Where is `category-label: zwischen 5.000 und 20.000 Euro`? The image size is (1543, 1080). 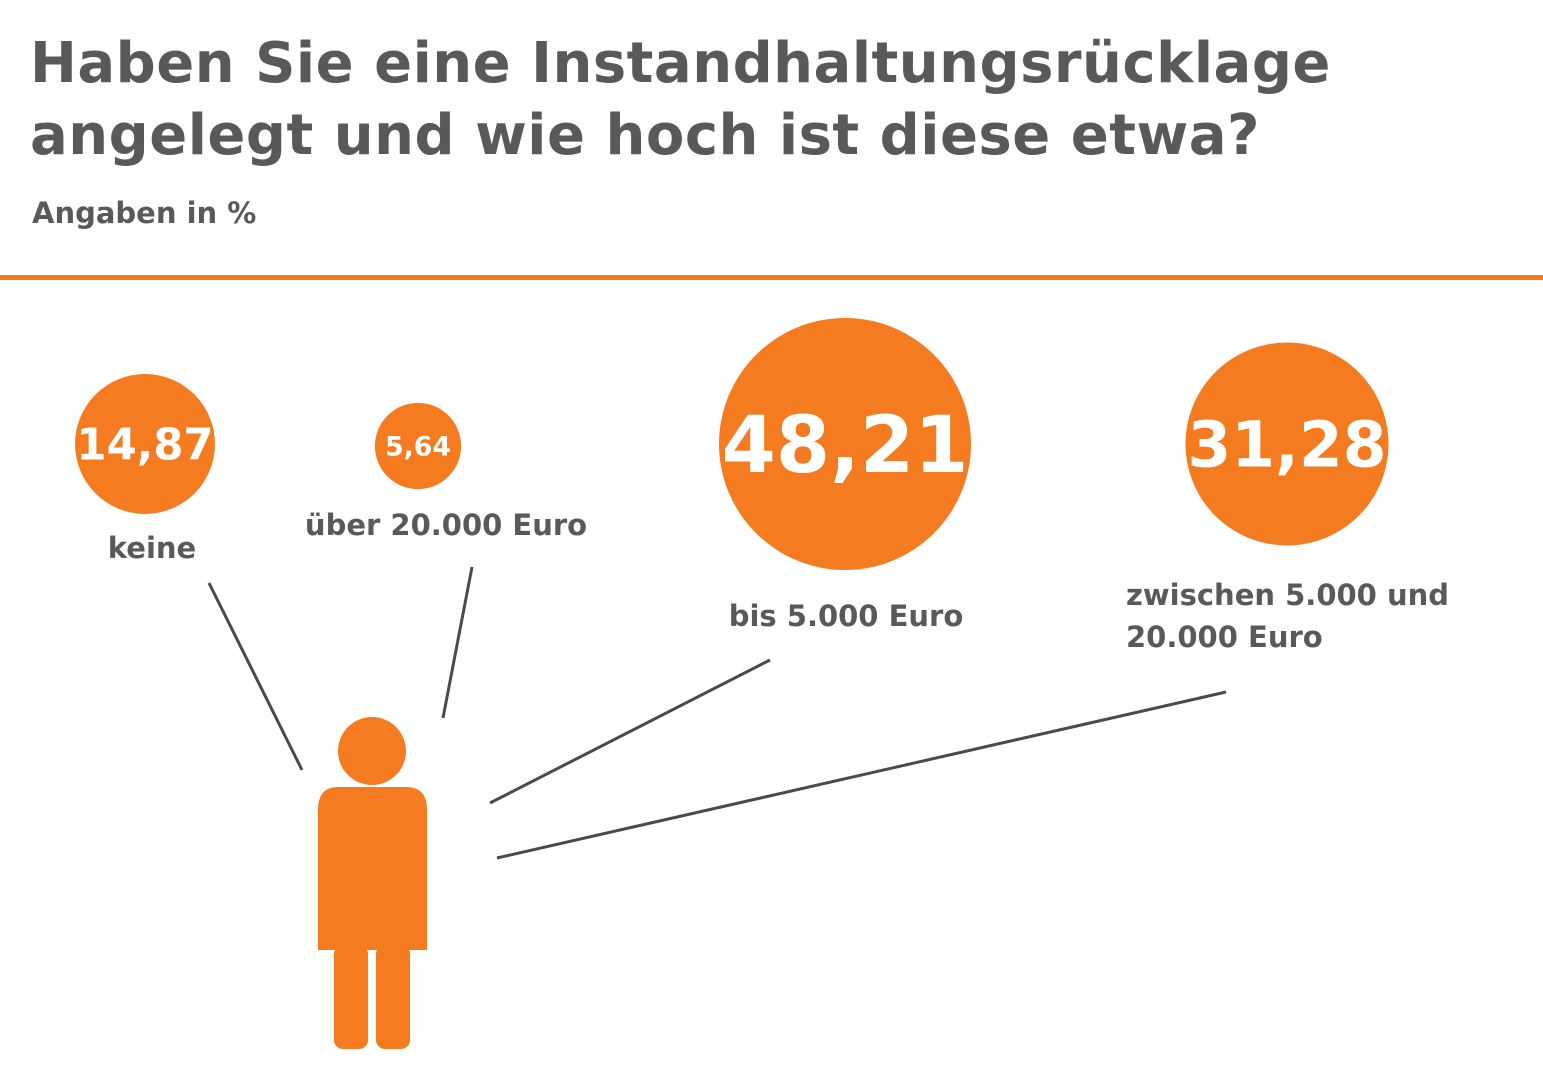 category-label: zwischen 5.000 und 20.000 Euro is located at coordinates (1287, 616).